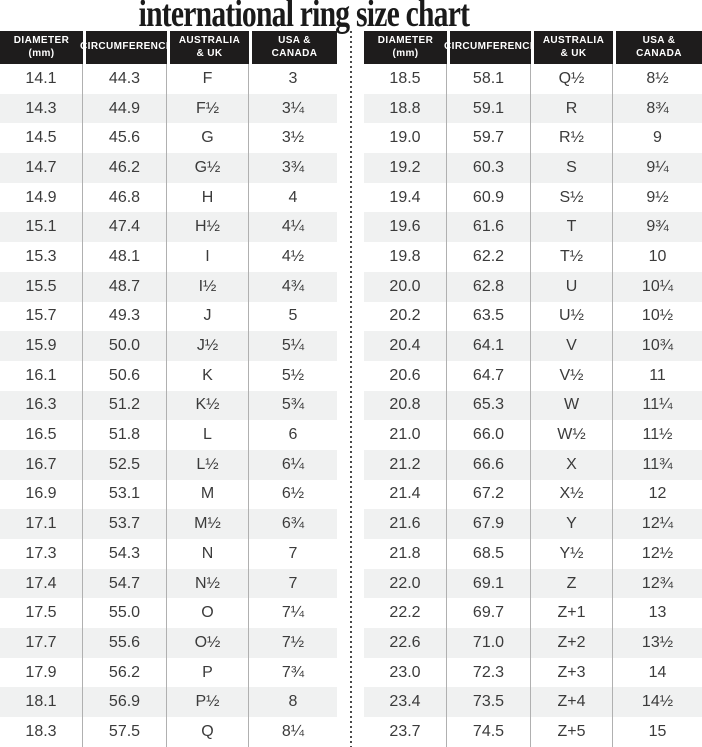 This screenshot has width=702, height=747. I want to click on cell-circumference: 53.1, so click(125, 494).